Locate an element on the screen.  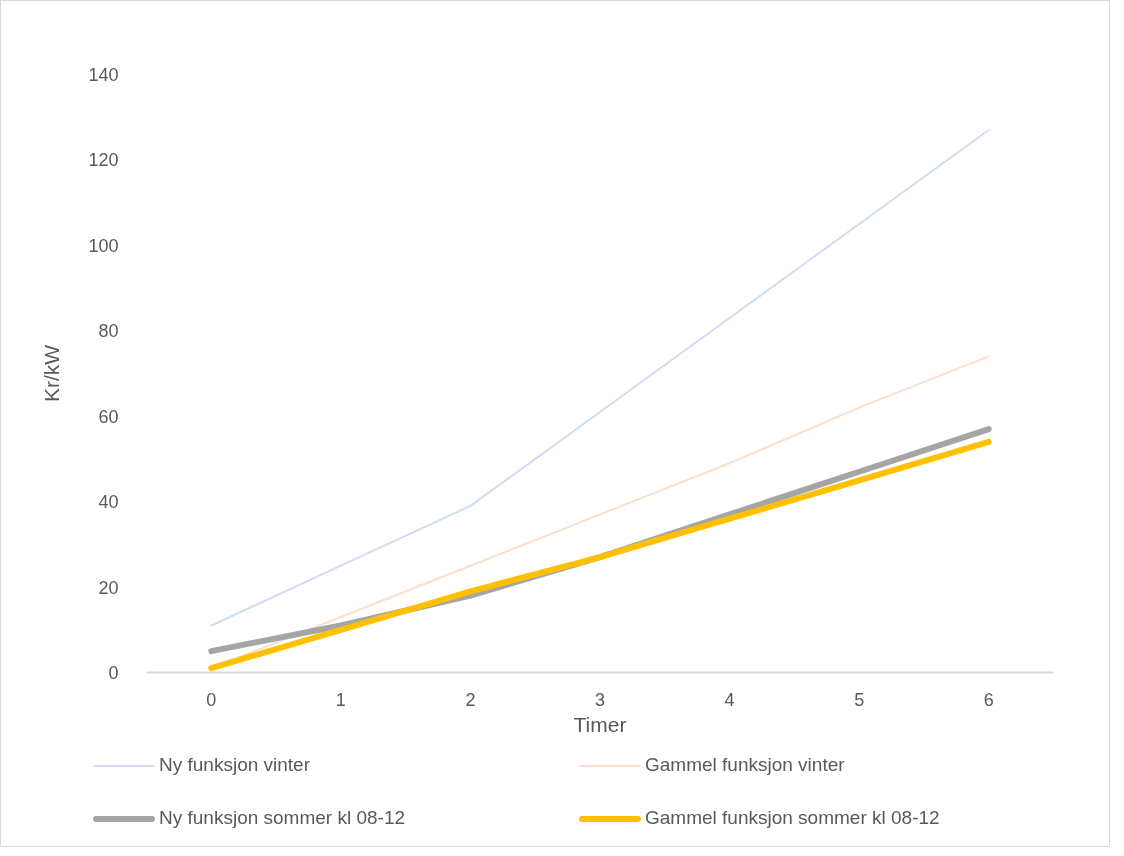
y-tick-label: 120 is located at coordinates (103, 160).